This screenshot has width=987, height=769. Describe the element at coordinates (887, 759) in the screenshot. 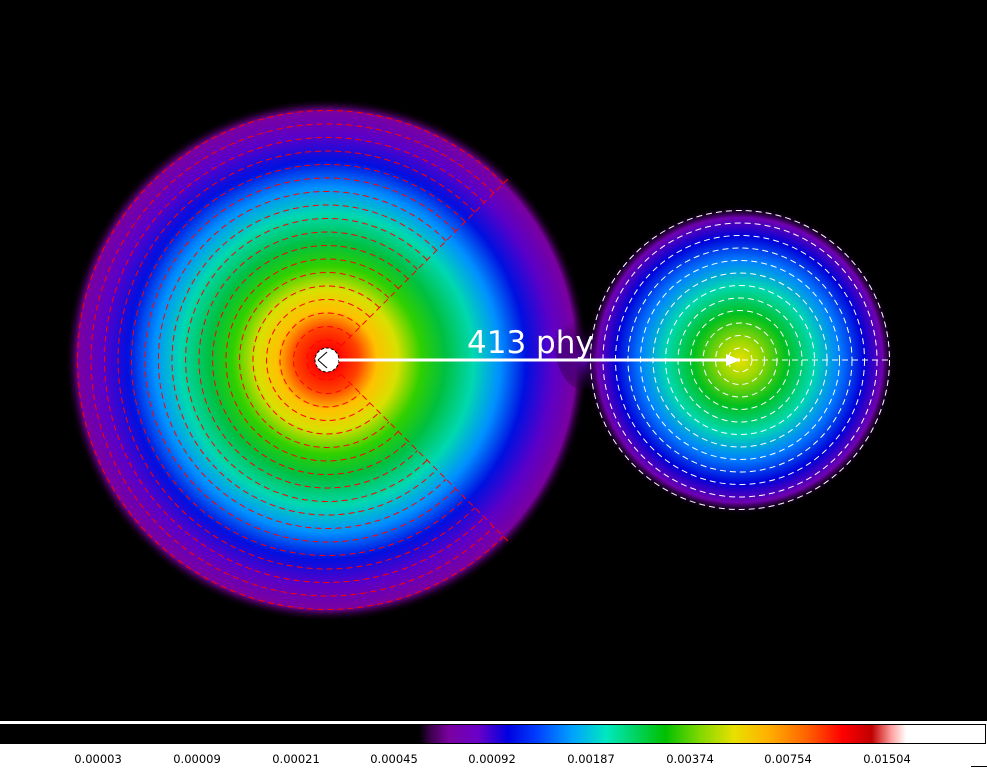

I see `colorbar-tick: 0.01504` at that location.